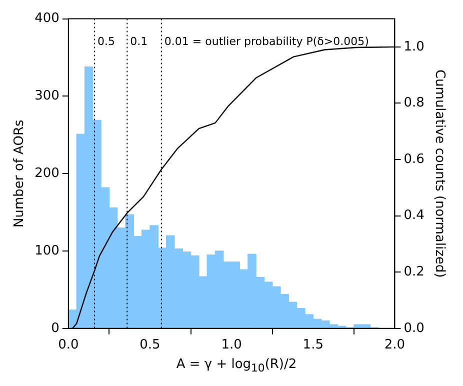  What do you see at coordinates (414, 216) in the screenshot?
I see `y2-tick-label: 0.4` at bounding box center [414, 216].